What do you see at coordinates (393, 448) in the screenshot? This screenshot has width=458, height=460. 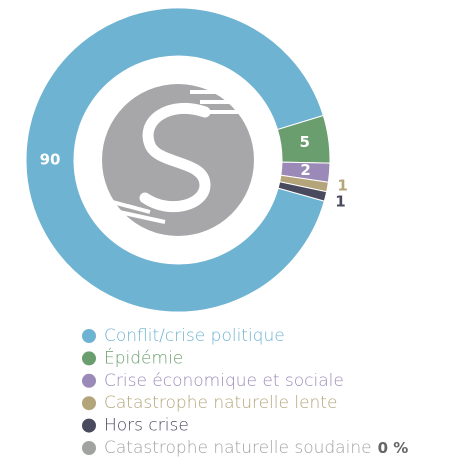 I see `legend-value: 0 %` at bounding box center [393, 448].